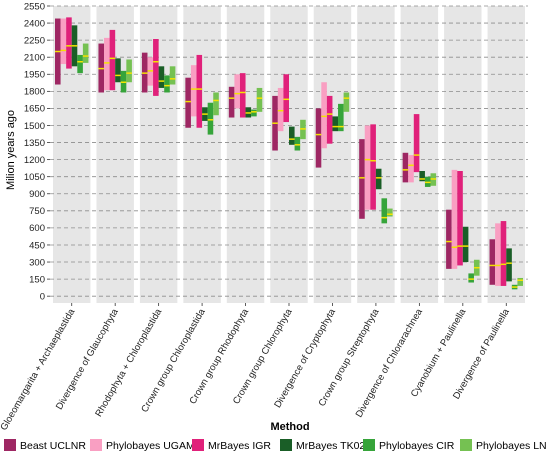 This screenshot has width=550, height=455. I want to click on legend-item: Phylobayes CIR, so click(409, 445).